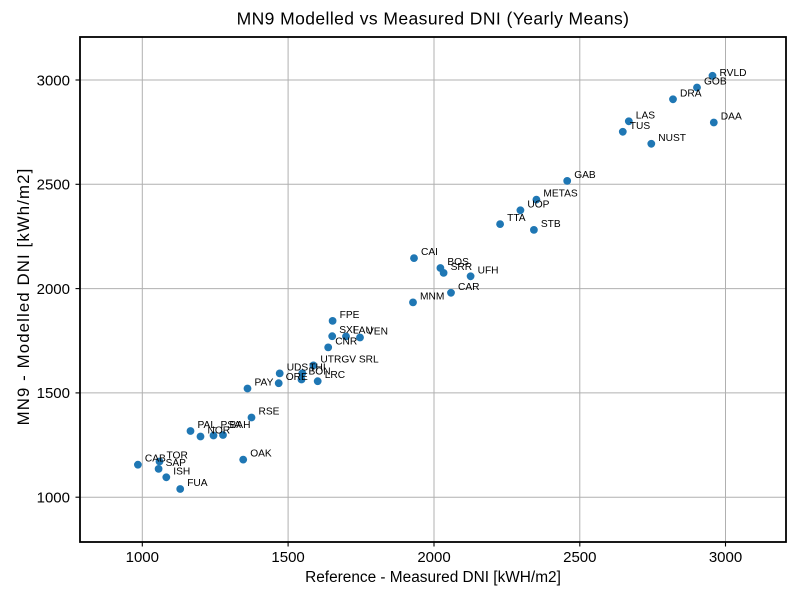 The image size is (800, 600). Describe the element at coordinates (645, 115) in the screenshot. I see `svg-text: LAS` at that location.